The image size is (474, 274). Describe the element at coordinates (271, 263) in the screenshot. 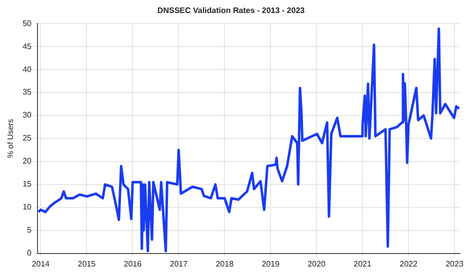

I see `x-tick-label: 2019` at that location.